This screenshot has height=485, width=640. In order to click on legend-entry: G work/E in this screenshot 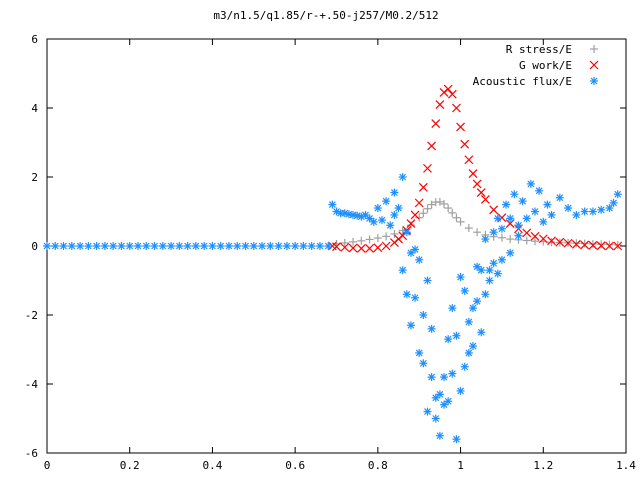, I will do `click(559, 65)`.